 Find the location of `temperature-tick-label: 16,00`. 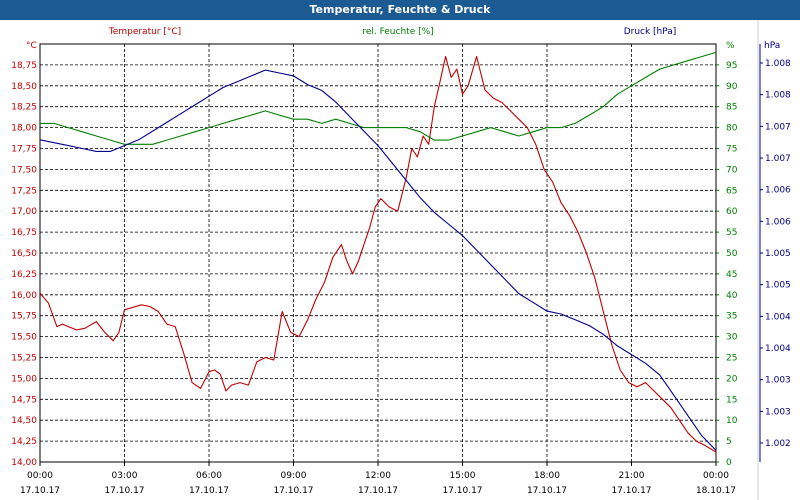

temperature-tick-label: 16,00 is located at coordinates (24, 296).